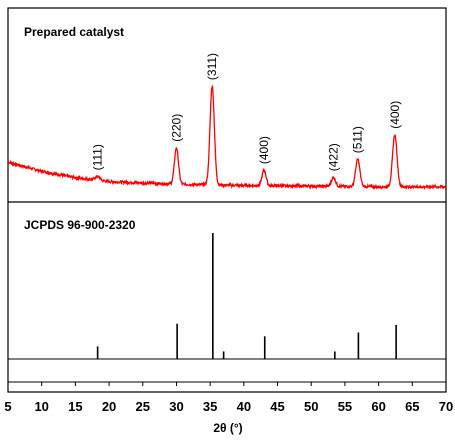 This screenshot has width=455, height=440. Describe the element at coordinates (176, 406) in the screenshot. I see `x-tick-label-30: 30` at that location.